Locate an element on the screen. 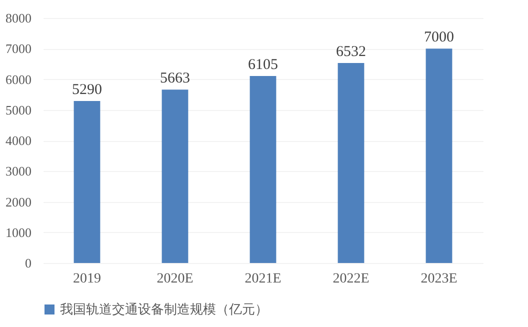  data-label: 5663 is located at coordinates (175, 78).